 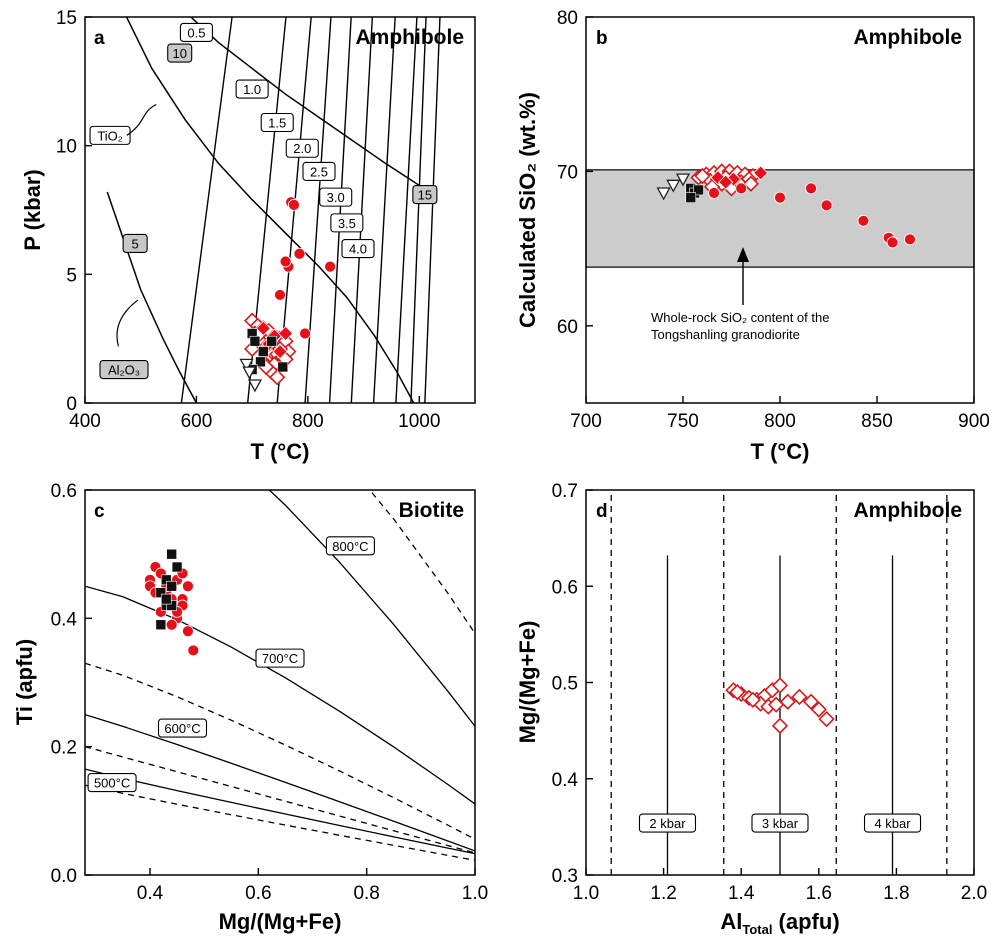 What do you see at coordinates (780, 451) in the screenshot?
I see `panel-b-xlabel: T (°C)` at bounding box center [780, 451].